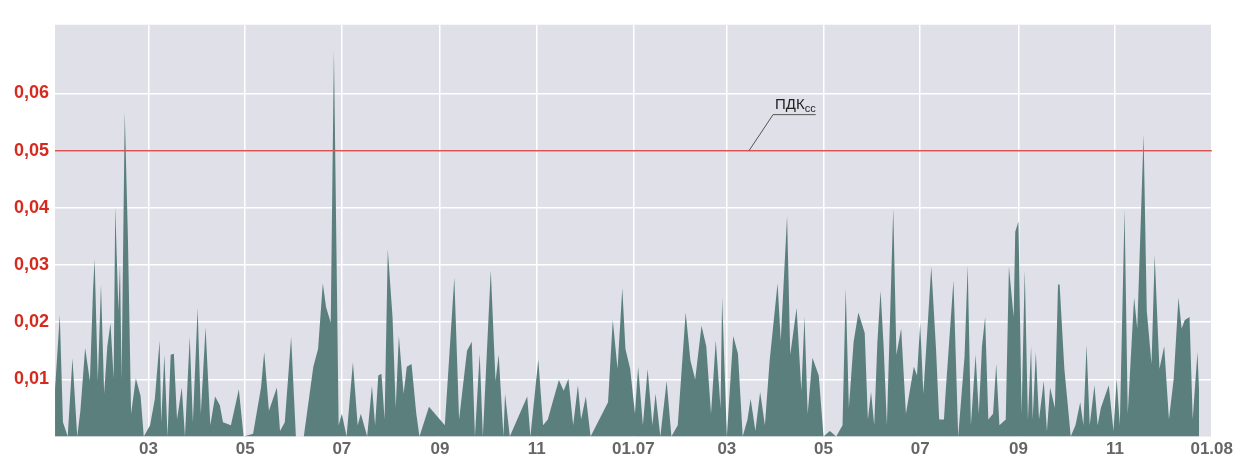  What do you see at coordinates (1211, 449) in the screenshot?
I see `x-tick-label: 01.08` at bounding box center [1211, 449].